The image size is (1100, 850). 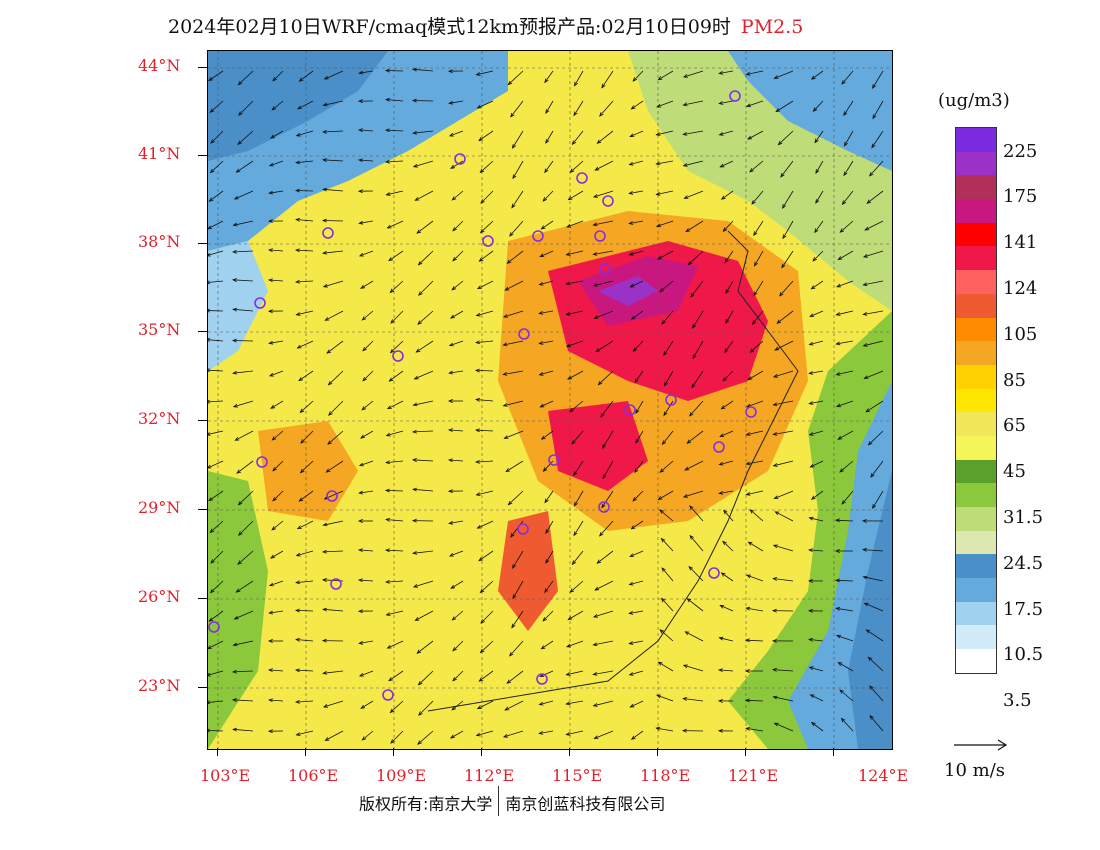 What do you see at coordinates (974, 100) in the screenshot?
I see `legend-unit: (ug/m3)` at bounding box center [974, 100].